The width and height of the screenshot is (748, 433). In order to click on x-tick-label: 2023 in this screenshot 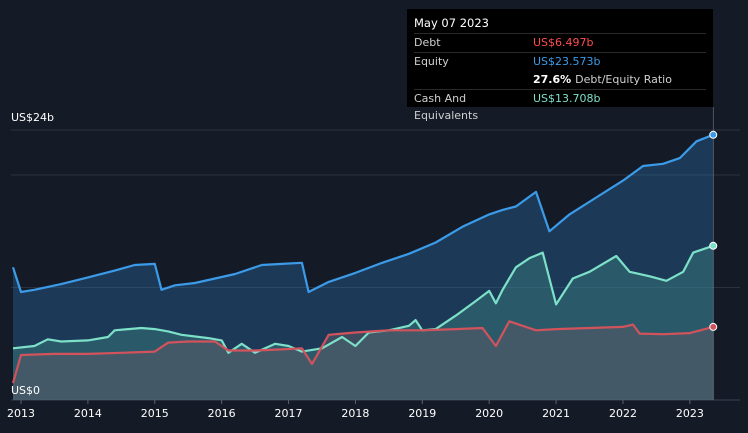, I will do `click(690, 413)`.